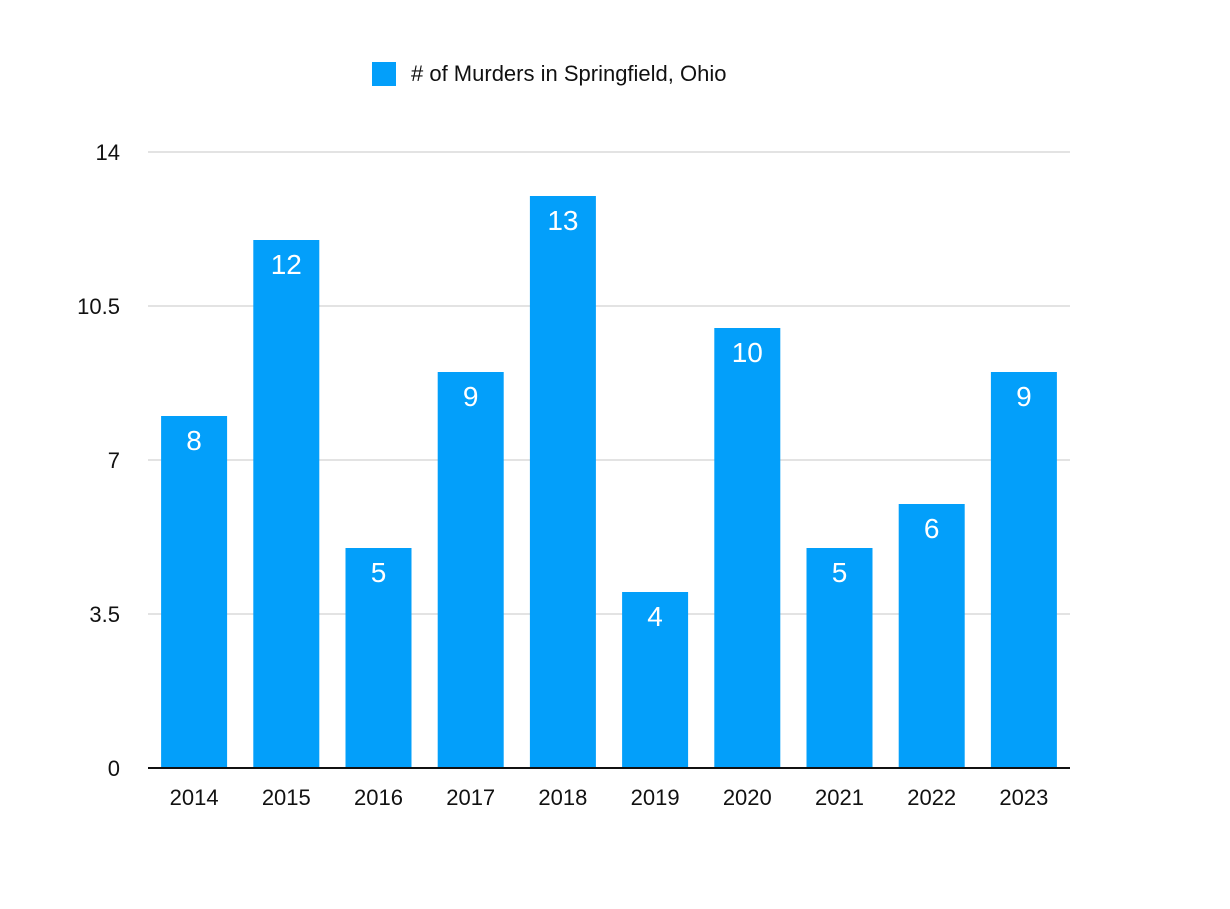 This screenshot has height=909, width=1230. I want to click on data-label: 8, so click(194, 440).